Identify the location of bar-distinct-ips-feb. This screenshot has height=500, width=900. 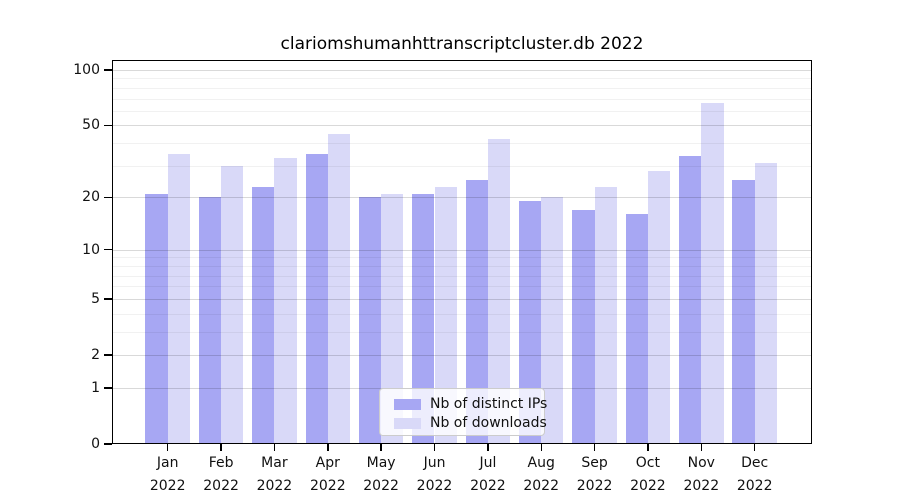
(210, 320).